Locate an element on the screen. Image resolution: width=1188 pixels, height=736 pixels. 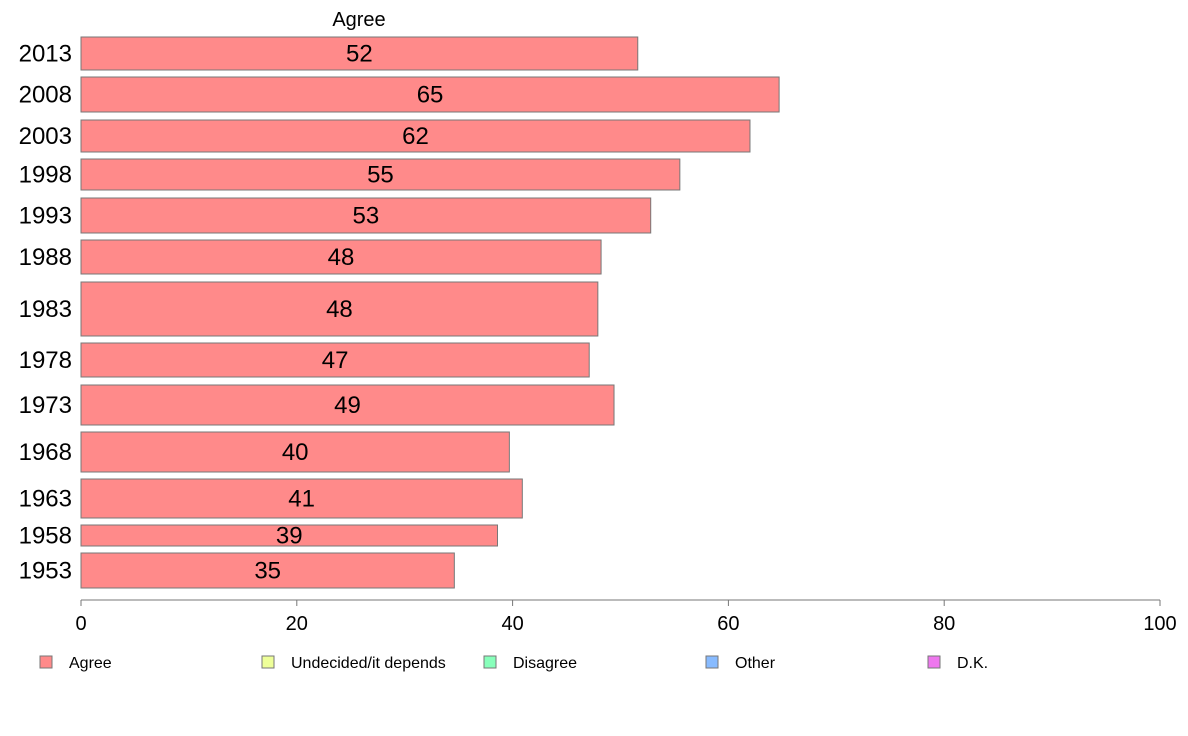
value-label-1993: 53 is located at coordinates (366, 216).